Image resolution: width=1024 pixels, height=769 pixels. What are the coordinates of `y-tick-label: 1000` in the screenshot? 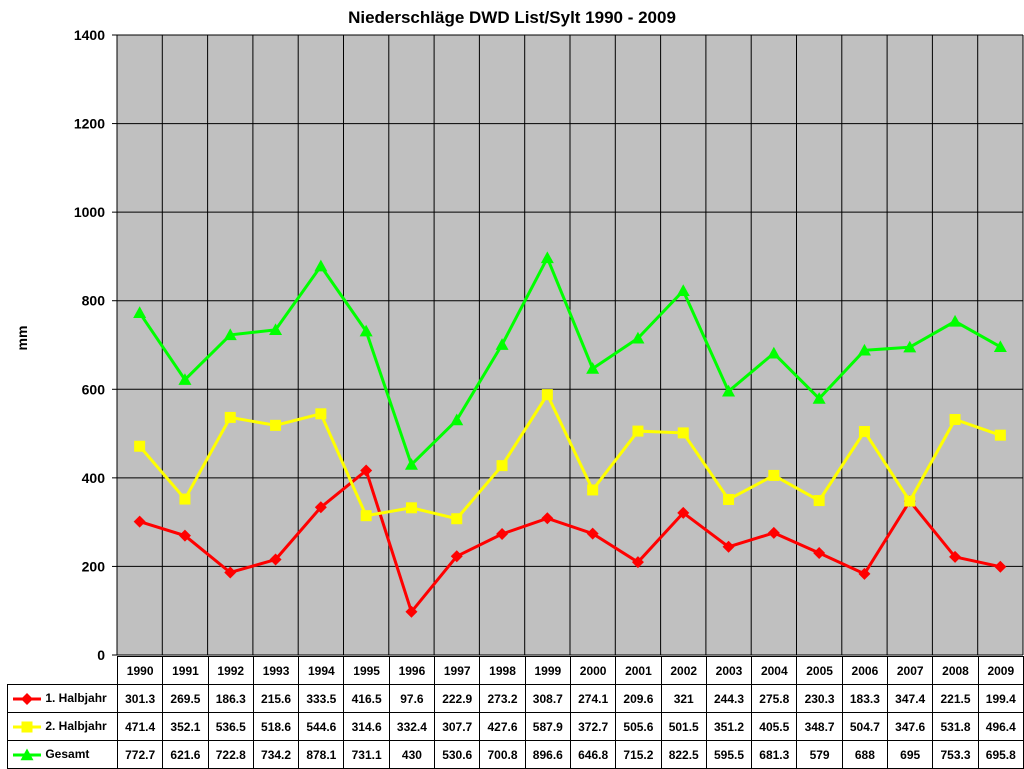 It's located at (89, 212).